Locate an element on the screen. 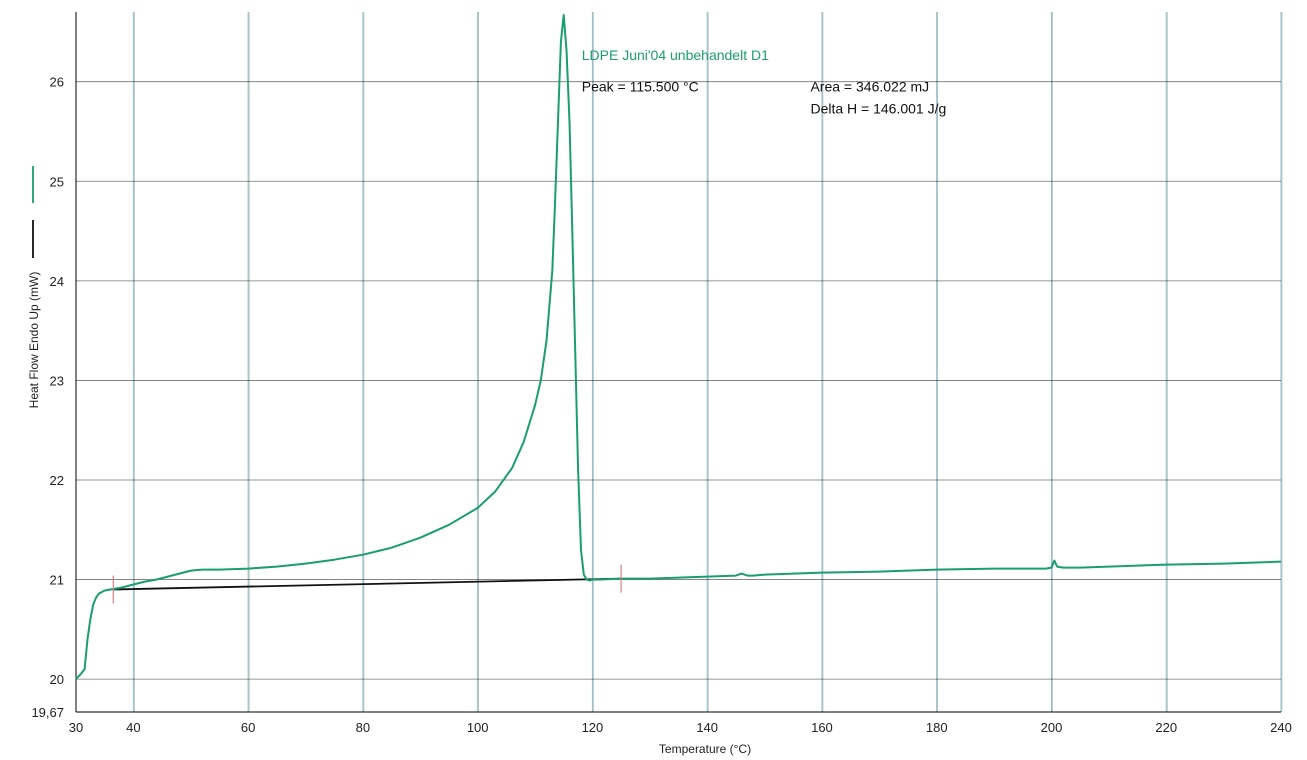 This screenshot has width=1307, height=760. x-tick-label: 220 is located at coordinates (1166, 727).